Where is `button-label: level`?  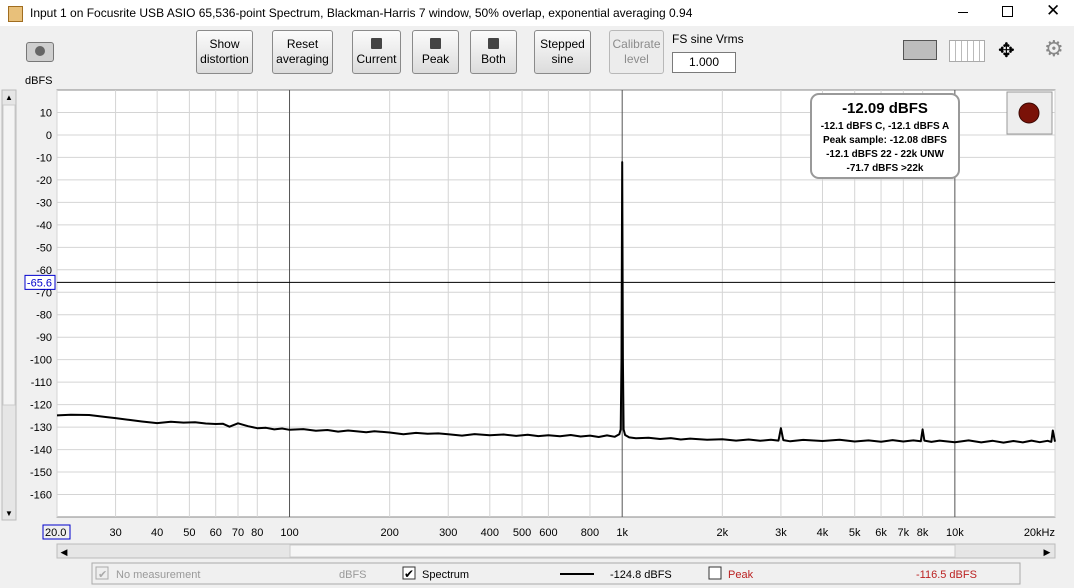 button-label: level is located at coordinates (636, 59).